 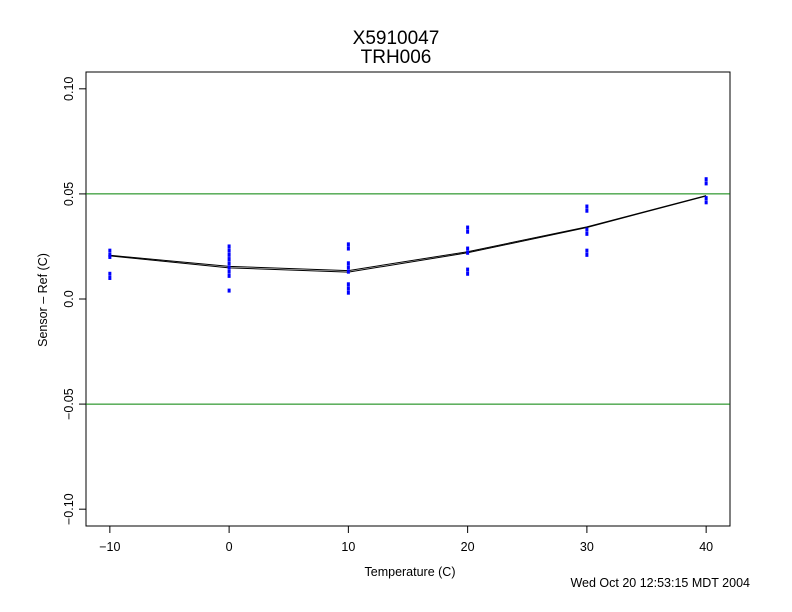 I want to click on y-tick-label: 0.10, so click(x=69, y=89).